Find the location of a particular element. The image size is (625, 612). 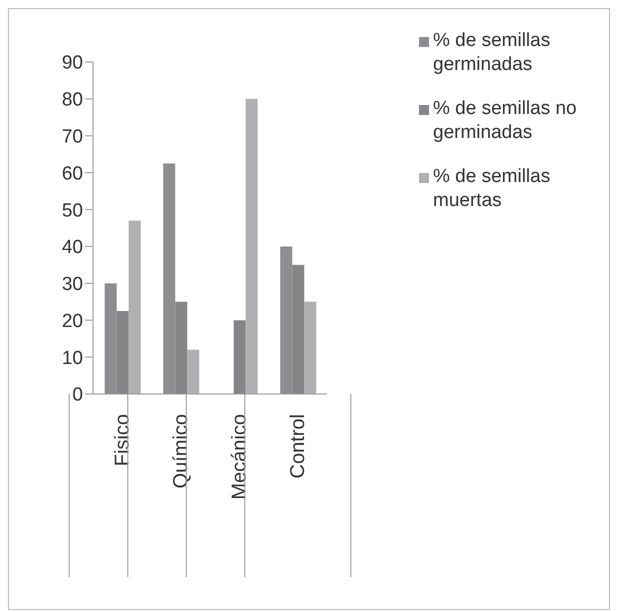

legend-label: % de semillas muertas is located at coordinates (492, 189).